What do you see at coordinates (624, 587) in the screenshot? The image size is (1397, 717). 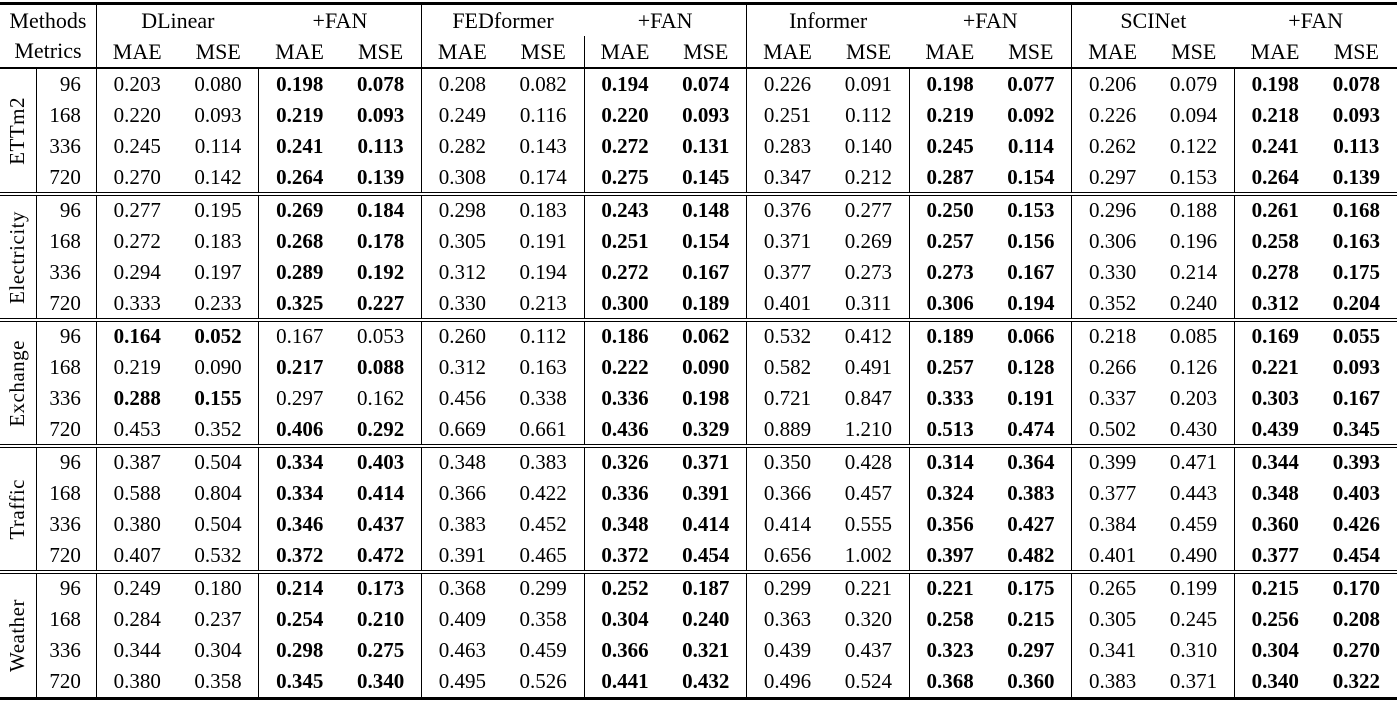 I see `value-cell: 0.252` at bounding box center [624, 587].